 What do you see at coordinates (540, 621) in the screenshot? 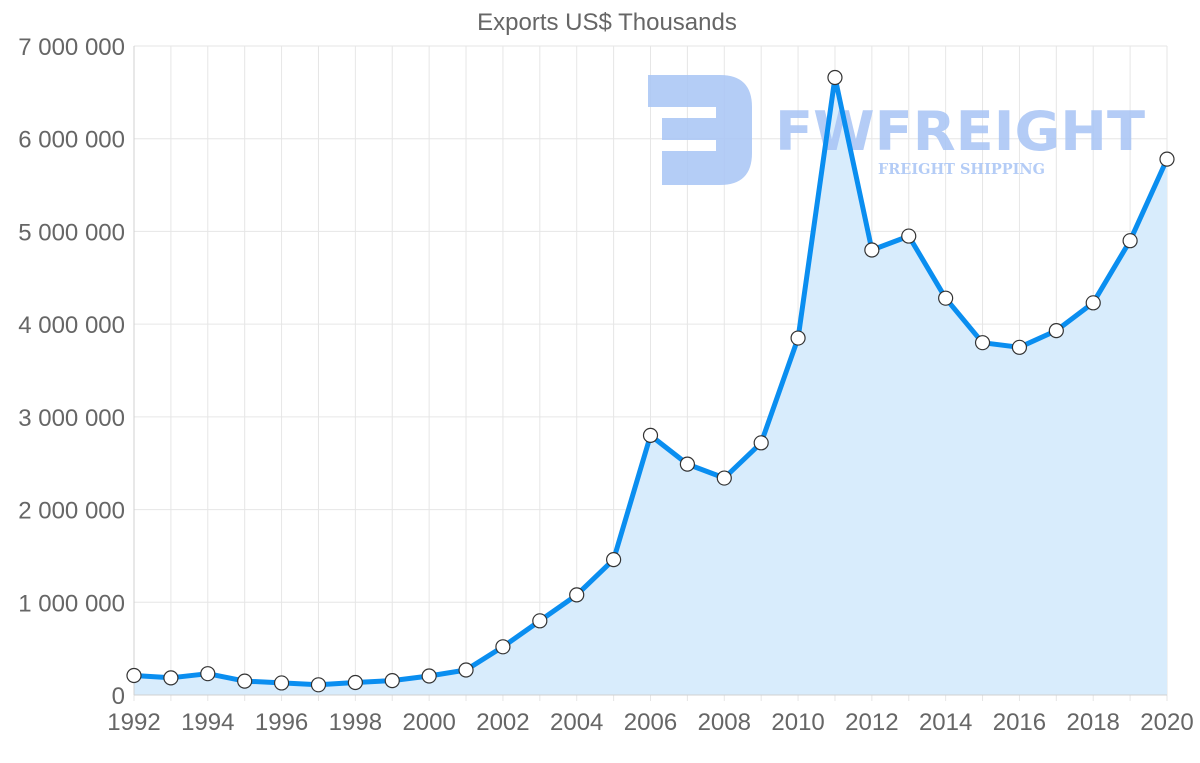
I see `data-point-2003` at bounding box center [540, 621].